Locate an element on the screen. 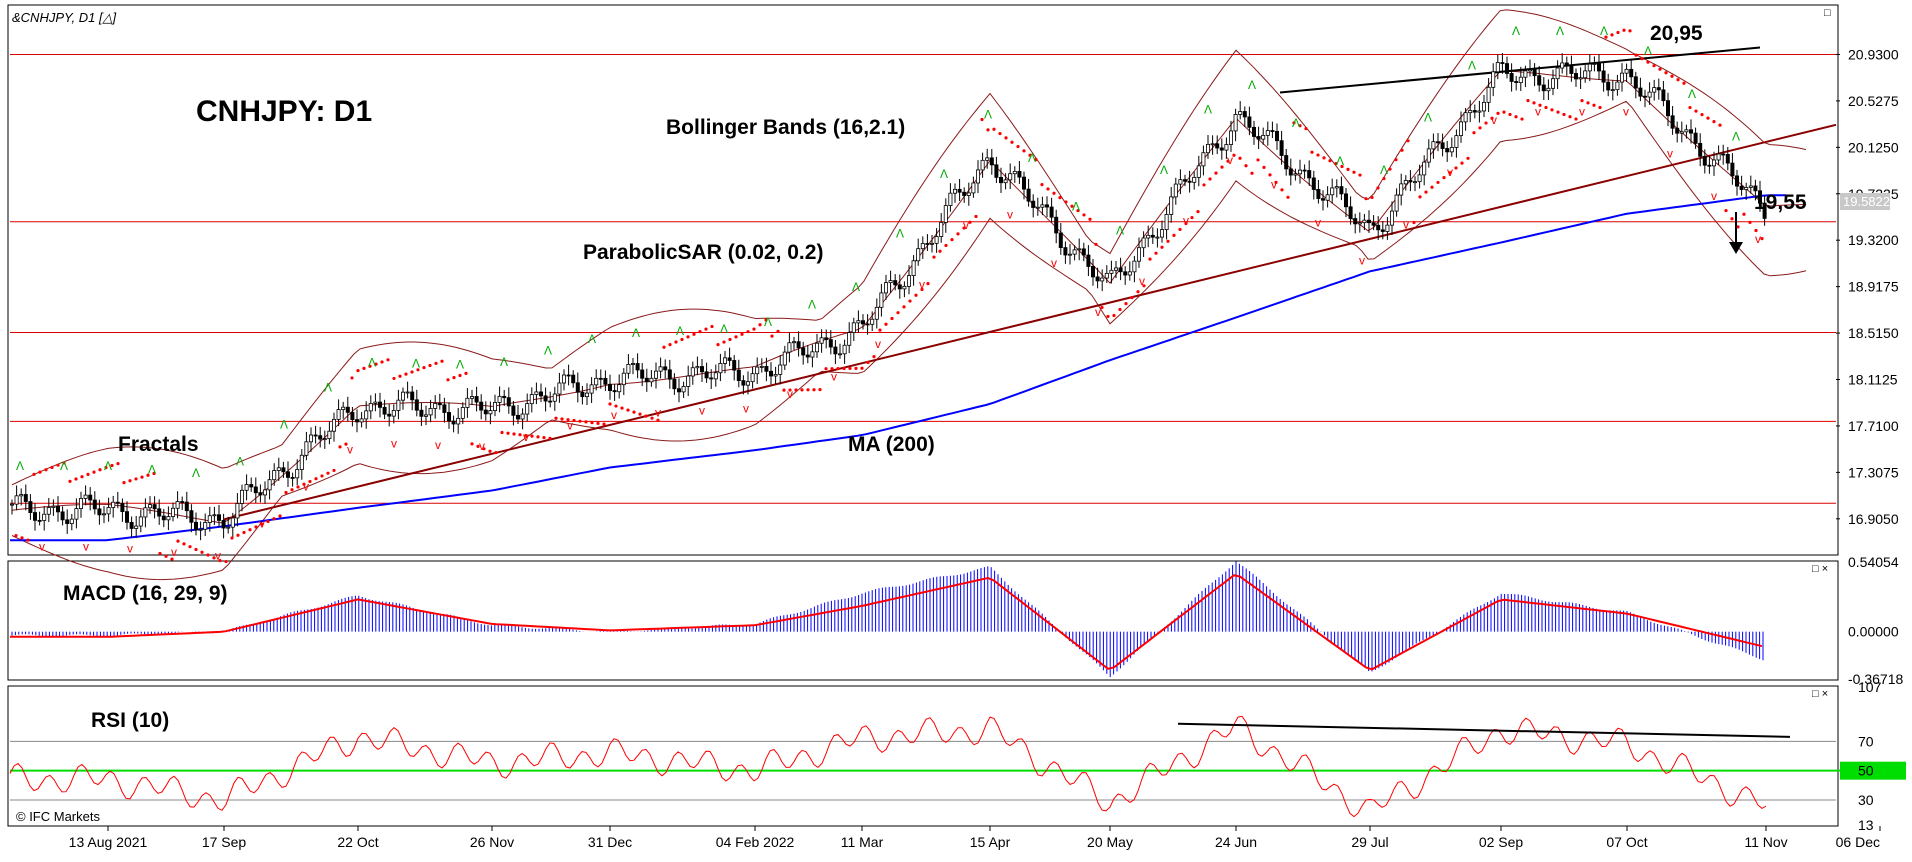 This screenshot has height=862, width=1912. price-y-tick-label: 18.1125 is located at coordinates (1873, 380).